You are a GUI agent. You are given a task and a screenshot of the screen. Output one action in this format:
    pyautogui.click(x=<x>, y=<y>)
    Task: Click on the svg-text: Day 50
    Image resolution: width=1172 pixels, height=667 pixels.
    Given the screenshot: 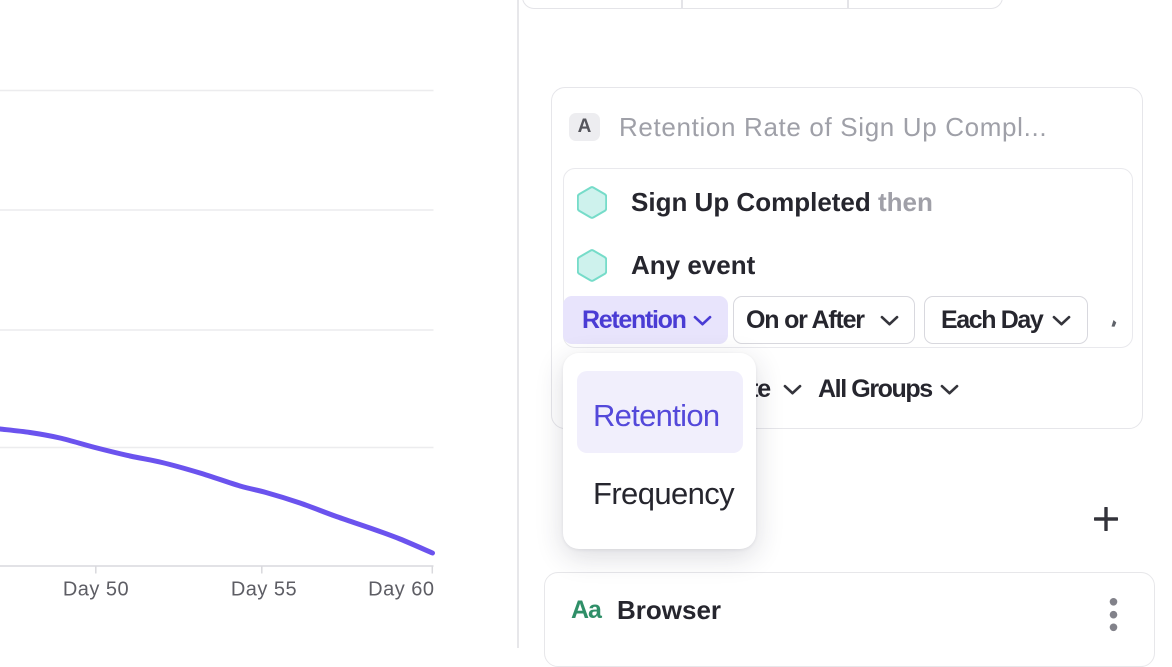 What is the action you would take?
    pyautogui.click(x=96, y=590)
    